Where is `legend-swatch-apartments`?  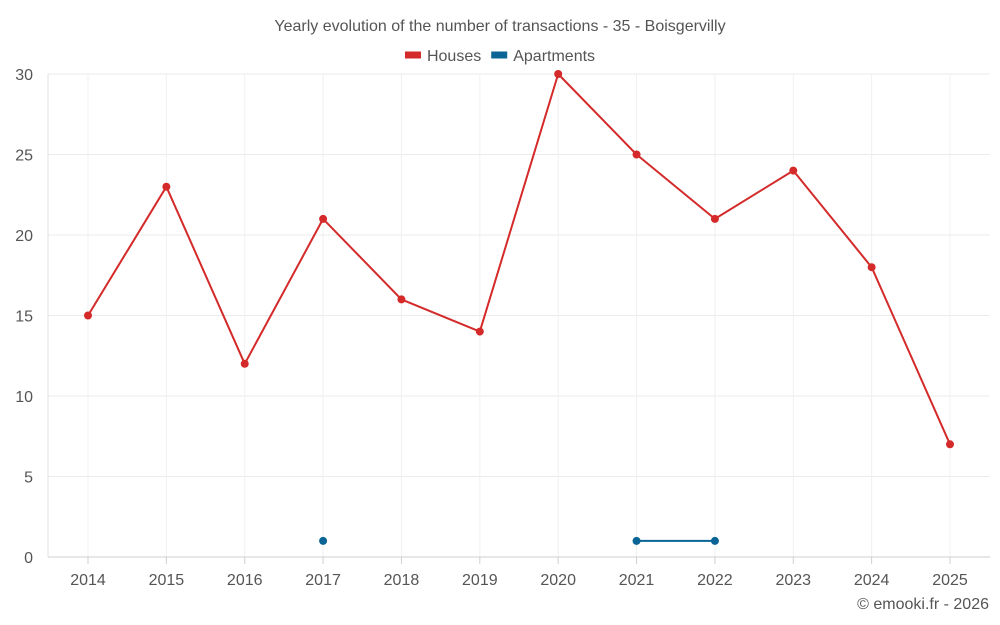 legend-swatch-apartments is located at coordinates (499, 55).